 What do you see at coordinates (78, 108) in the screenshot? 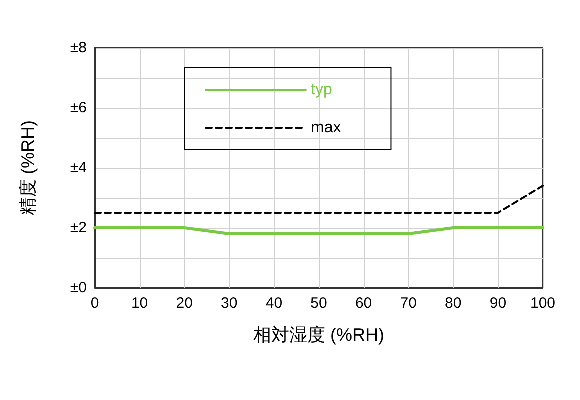
I see `y-tick-label: ±6` at bounding box center [78, 108].